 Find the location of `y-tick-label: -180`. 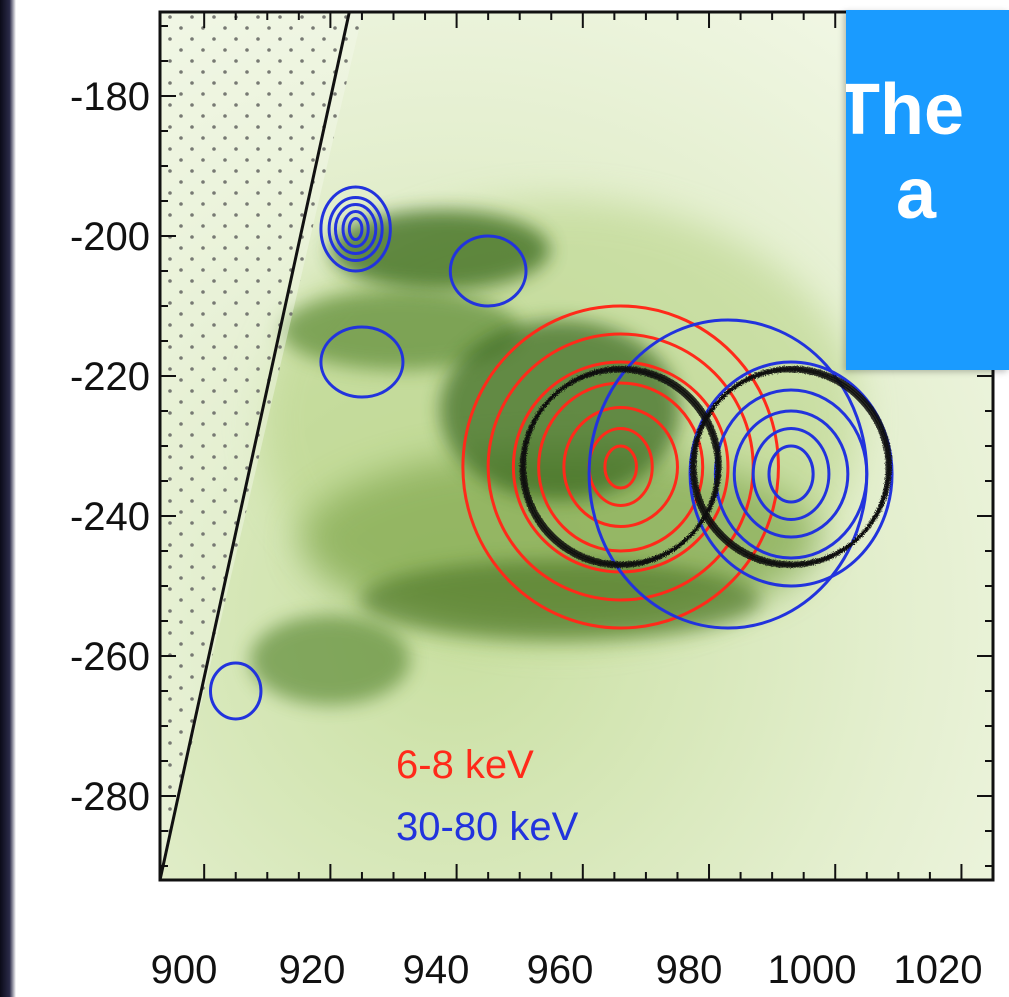

y-tick-label: -180 is located at coordinates (110, 97).